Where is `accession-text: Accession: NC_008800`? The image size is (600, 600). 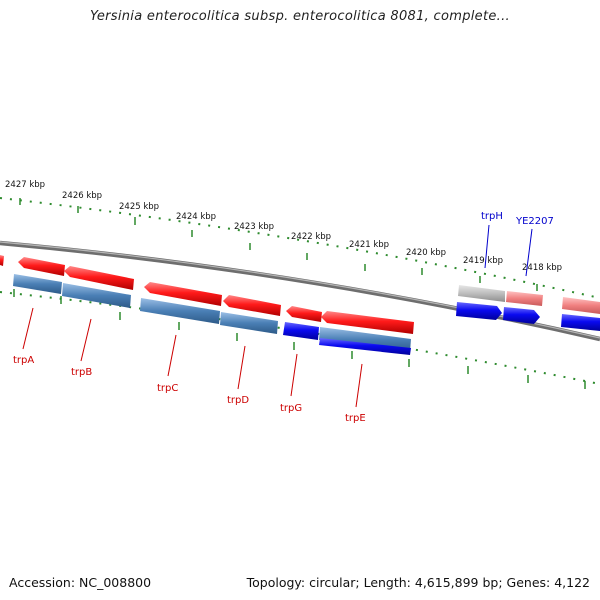 accession-text: Accession: NC_008800 is located at coordinates (80, 582).